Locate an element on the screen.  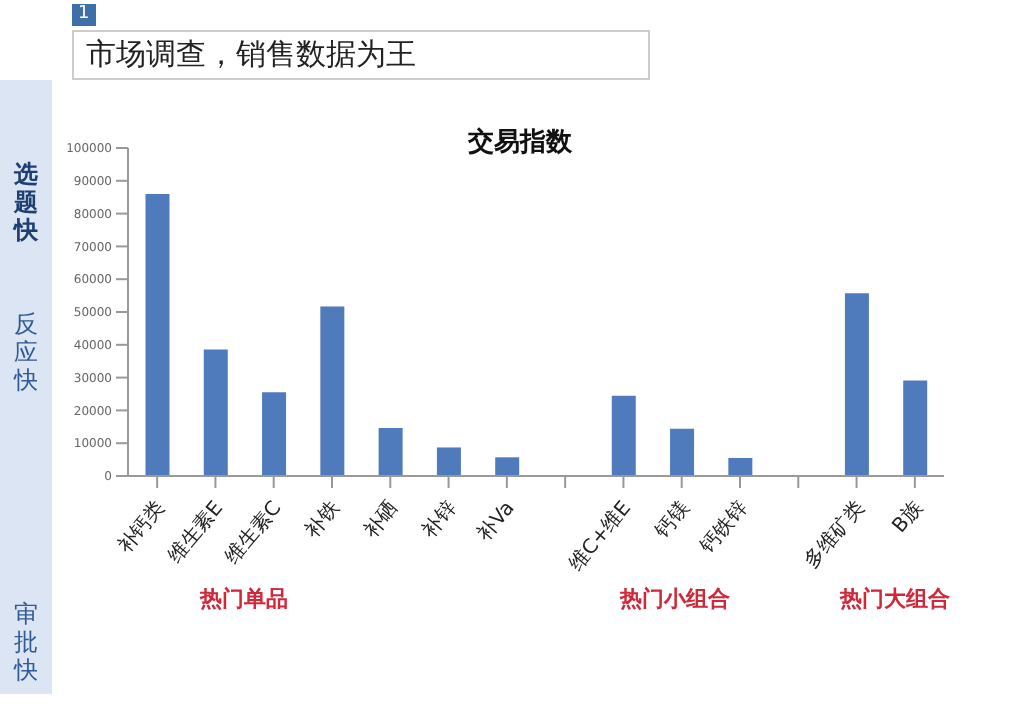
x-tick-label: 维C+维E is located at coordinates (600, 536).